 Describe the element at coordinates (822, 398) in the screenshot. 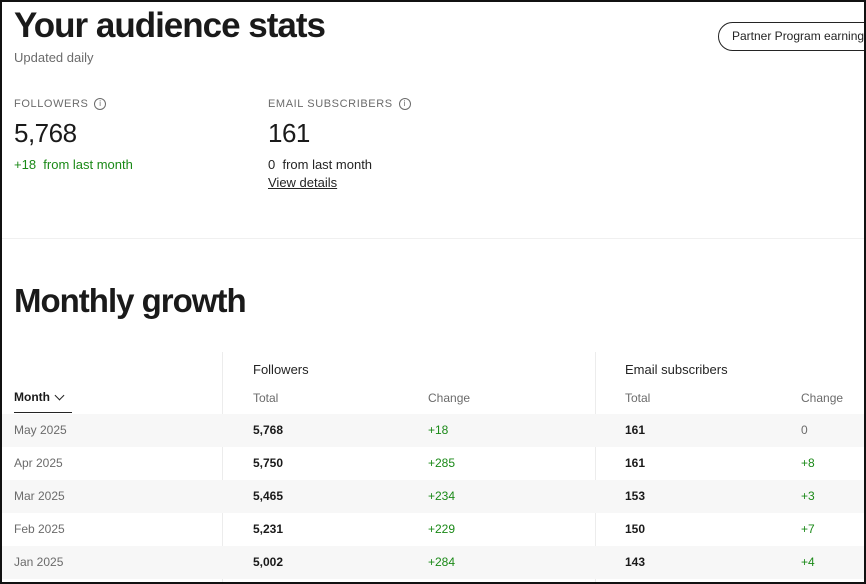

I see `email-change-header: Change` at that location.